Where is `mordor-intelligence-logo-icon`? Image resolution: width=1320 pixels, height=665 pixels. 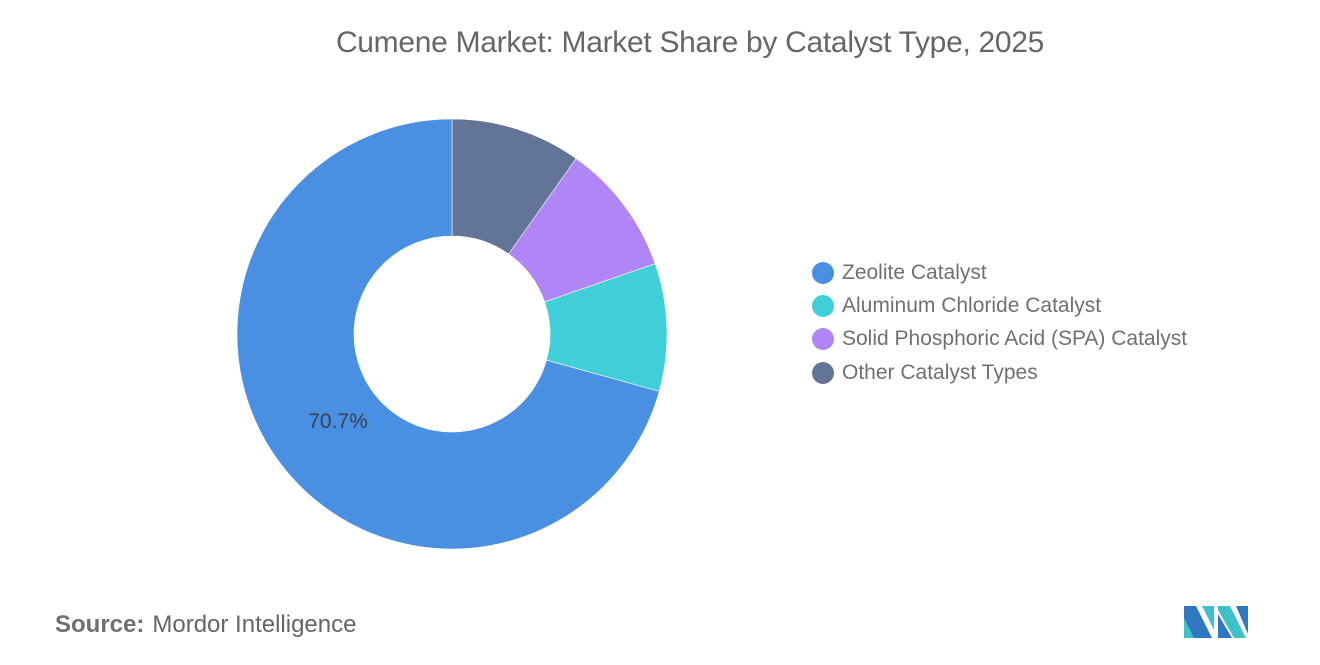 mordor-intelligence-logo-icon is located at coordinates (1216, 622).